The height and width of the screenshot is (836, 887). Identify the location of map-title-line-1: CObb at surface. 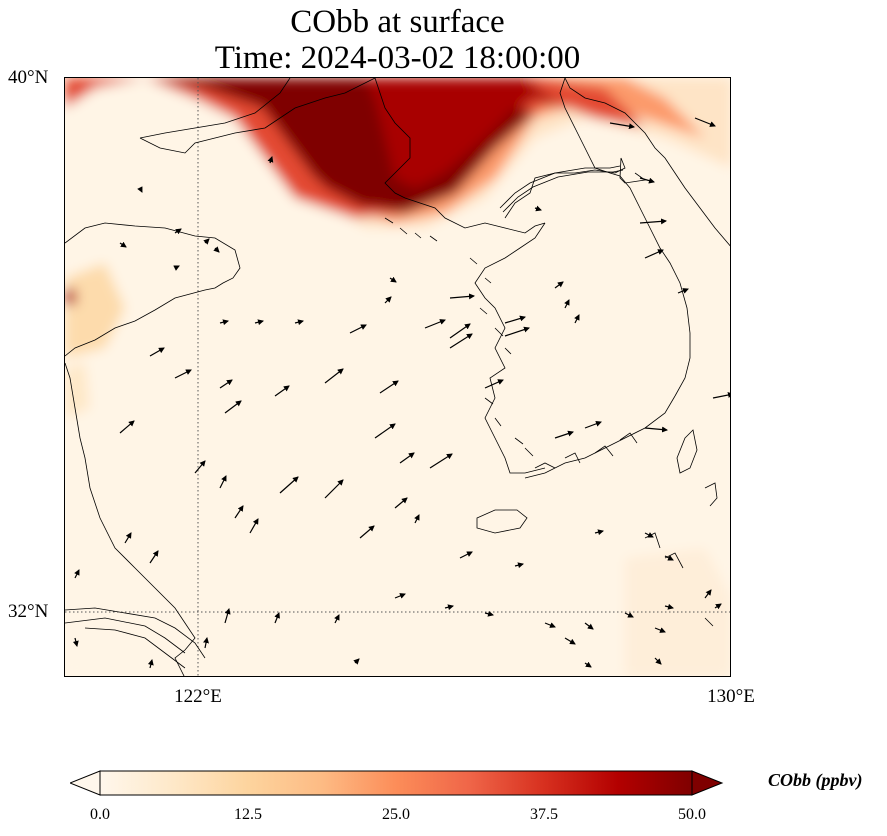
(397, 22).